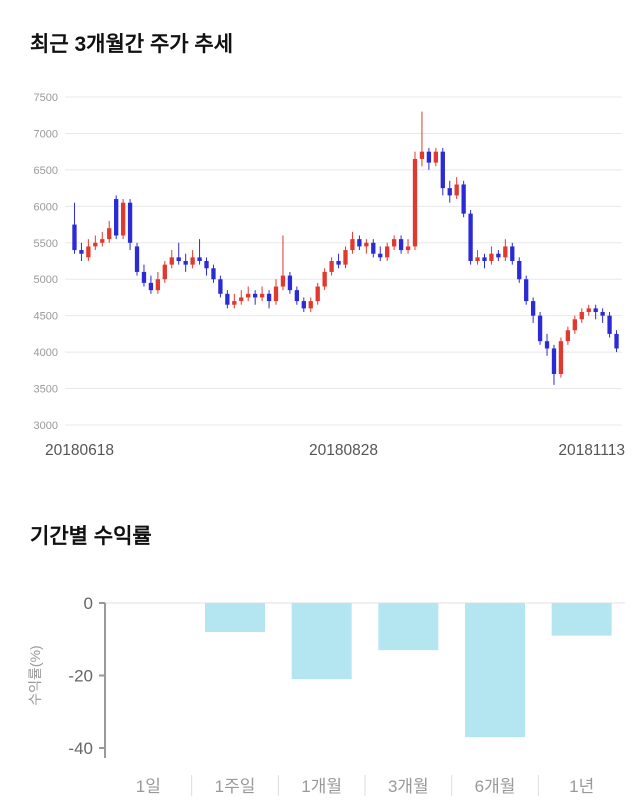 The image size is (640, 810). I want to click on x-category-label: 1개월, so click(321, 786).